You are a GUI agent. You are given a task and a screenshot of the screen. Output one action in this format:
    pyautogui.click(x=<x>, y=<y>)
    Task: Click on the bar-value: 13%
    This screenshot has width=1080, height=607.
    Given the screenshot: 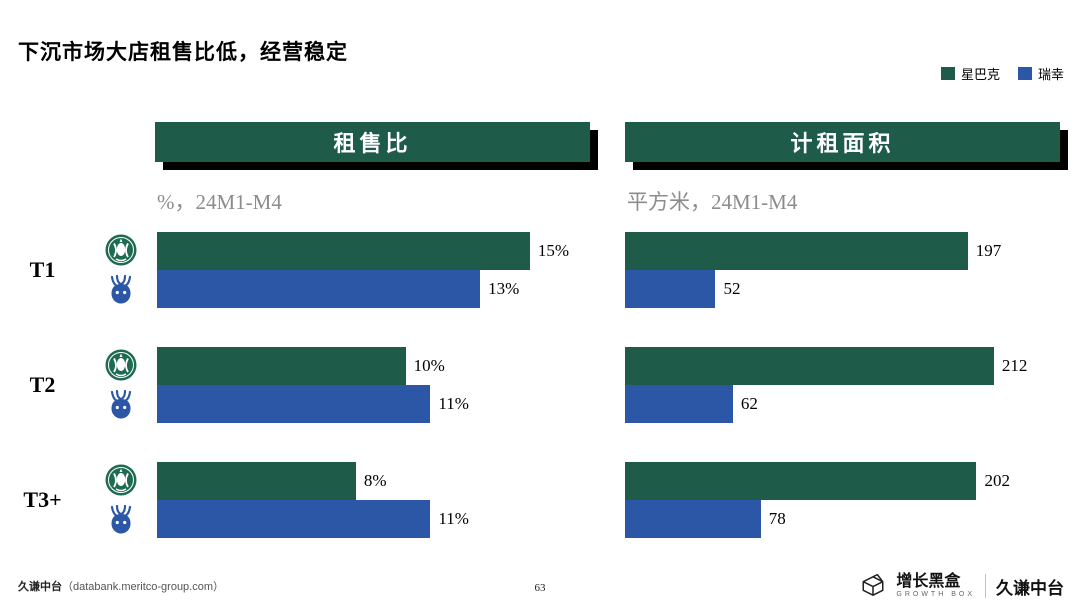 What is the action you would take?
    pyautogui.click(x=504, y=288)
    